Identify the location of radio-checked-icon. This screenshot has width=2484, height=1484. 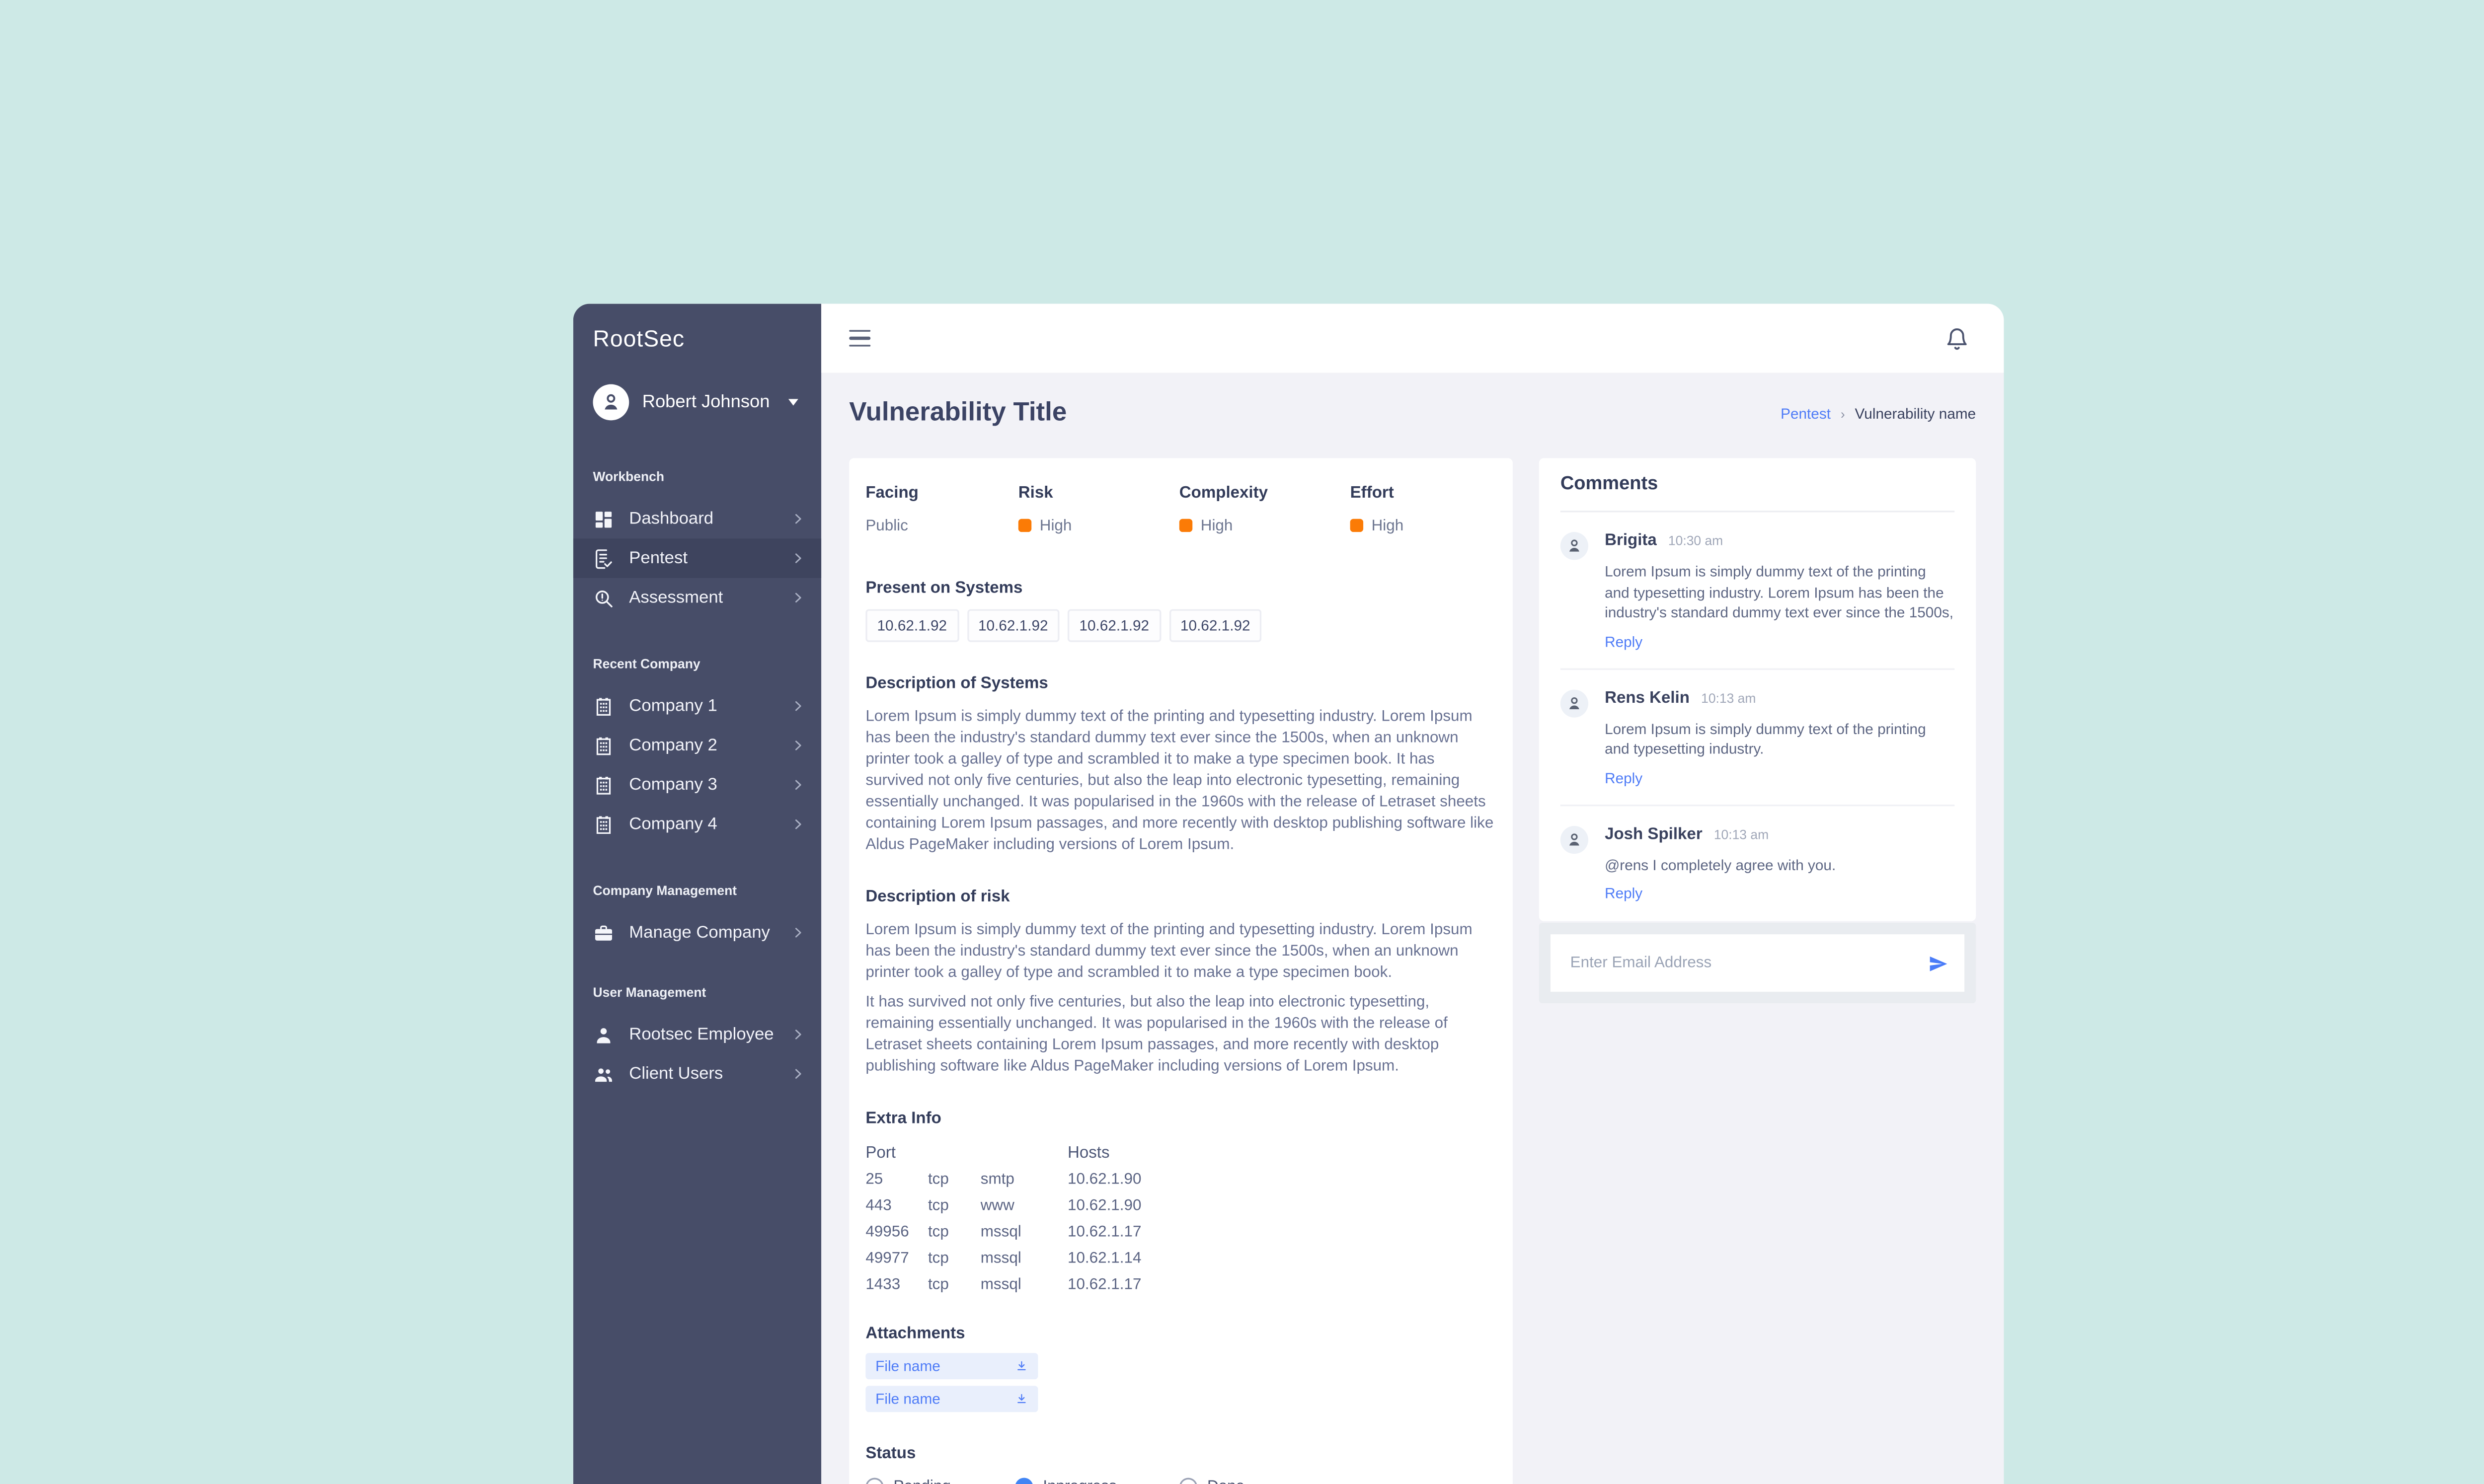
(1024, 1481).